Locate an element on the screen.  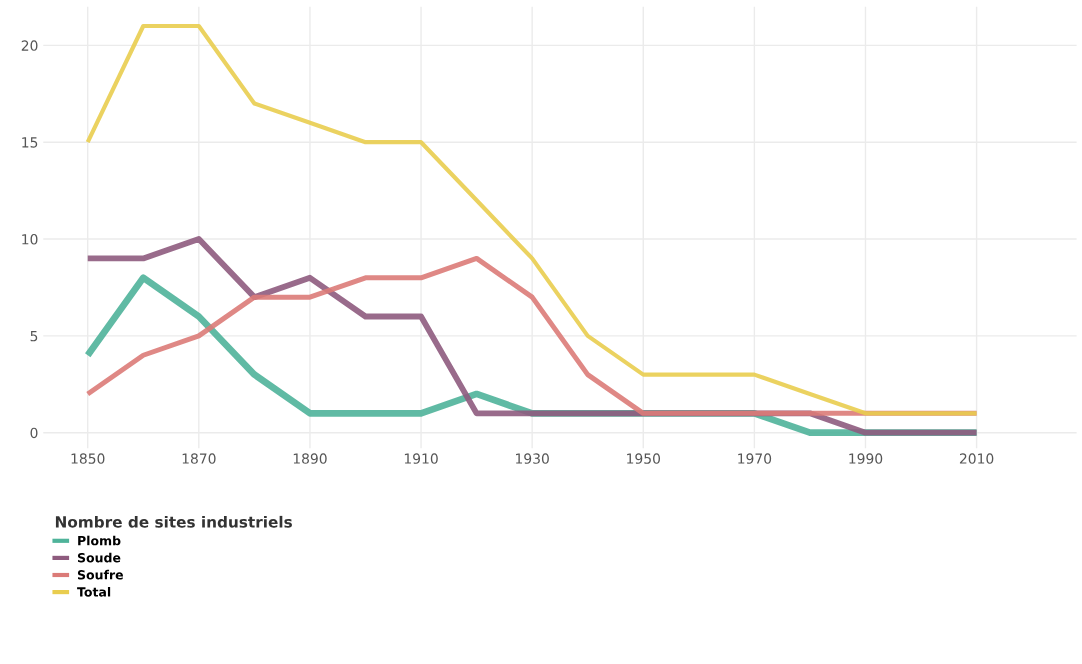
x-tick-label: 1970 is located at coordinates (755, 458).